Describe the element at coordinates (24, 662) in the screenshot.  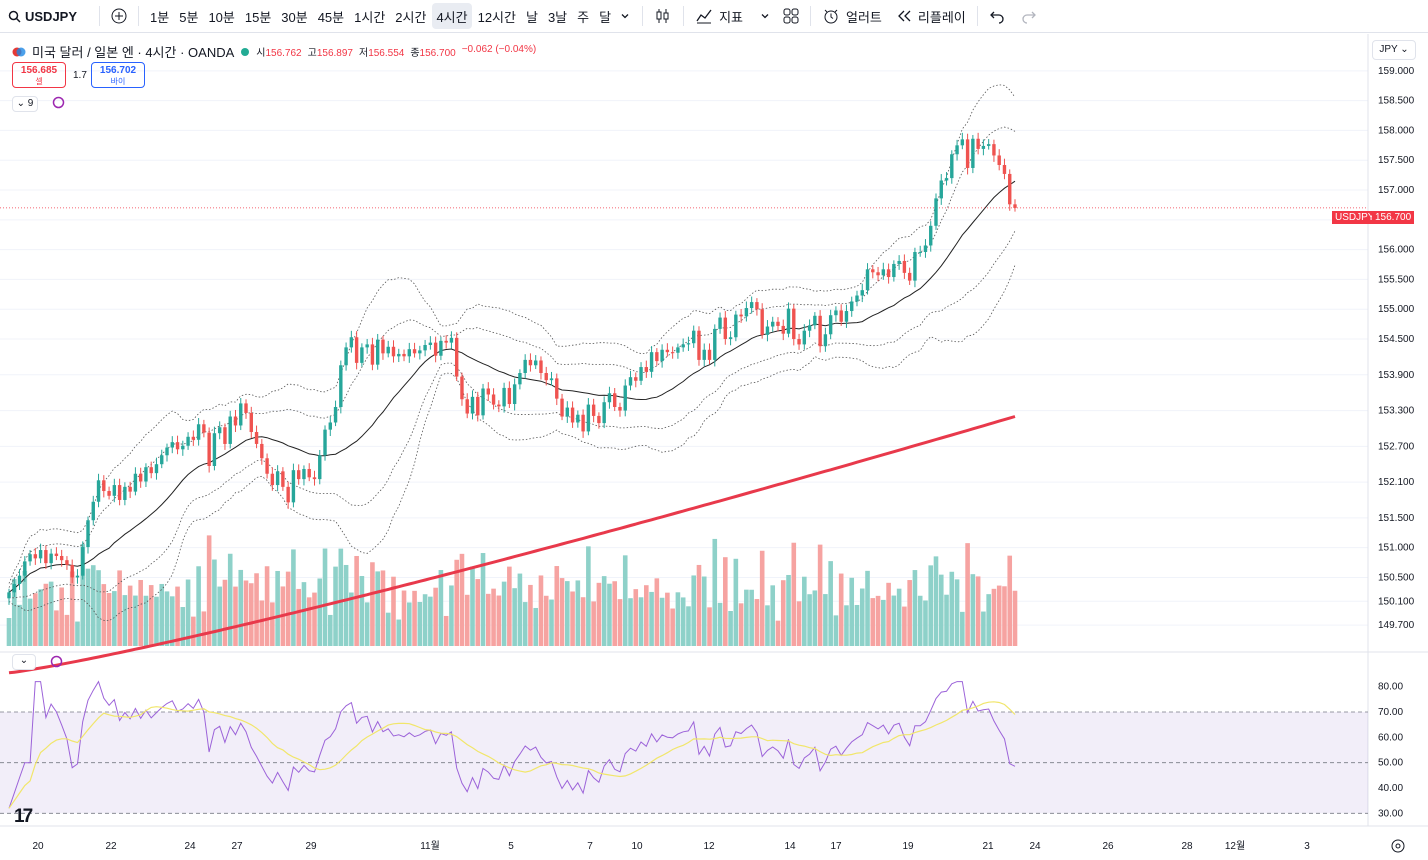
I see `rsi-collapse-button: ⌄` at that location.